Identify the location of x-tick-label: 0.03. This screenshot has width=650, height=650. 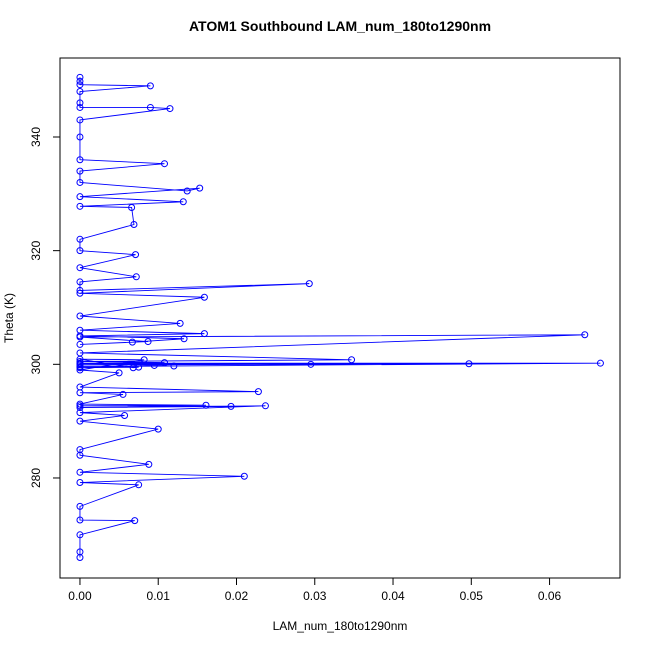
(315, 596).